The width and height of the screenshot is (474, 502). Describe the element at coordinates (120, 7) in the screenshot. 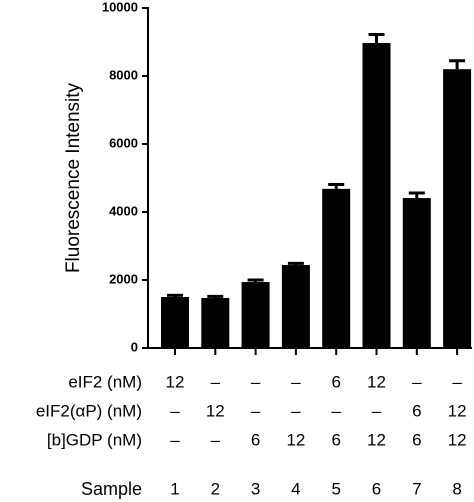

I see `y-tick-label: 10000` at that location.